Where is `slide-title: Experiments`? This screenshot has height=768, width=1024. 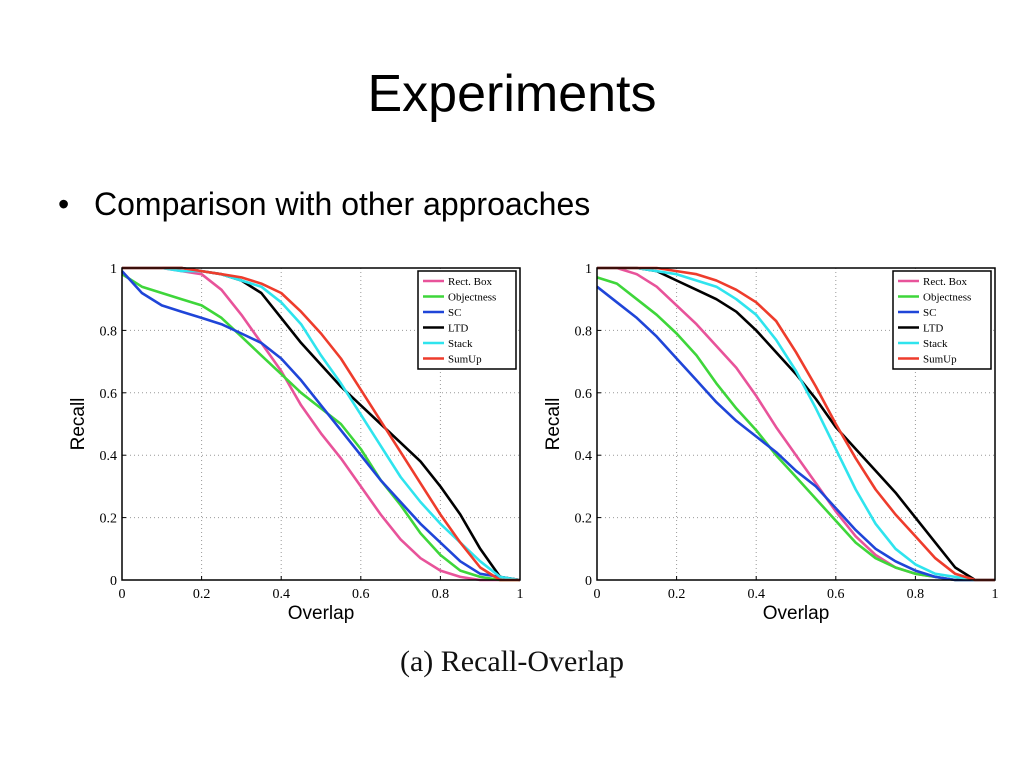 slide-title: Experiments is located at coordinates (512, 94).